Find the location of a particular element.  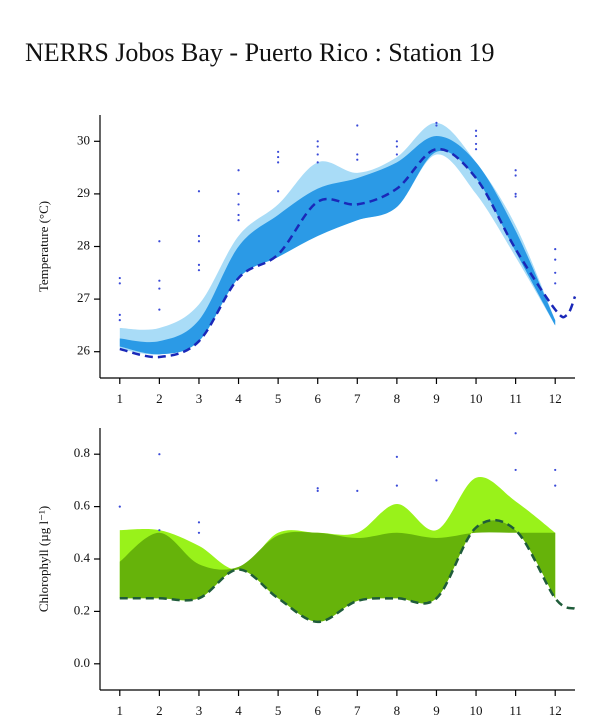

median-line is located at coordinates (347, 571).